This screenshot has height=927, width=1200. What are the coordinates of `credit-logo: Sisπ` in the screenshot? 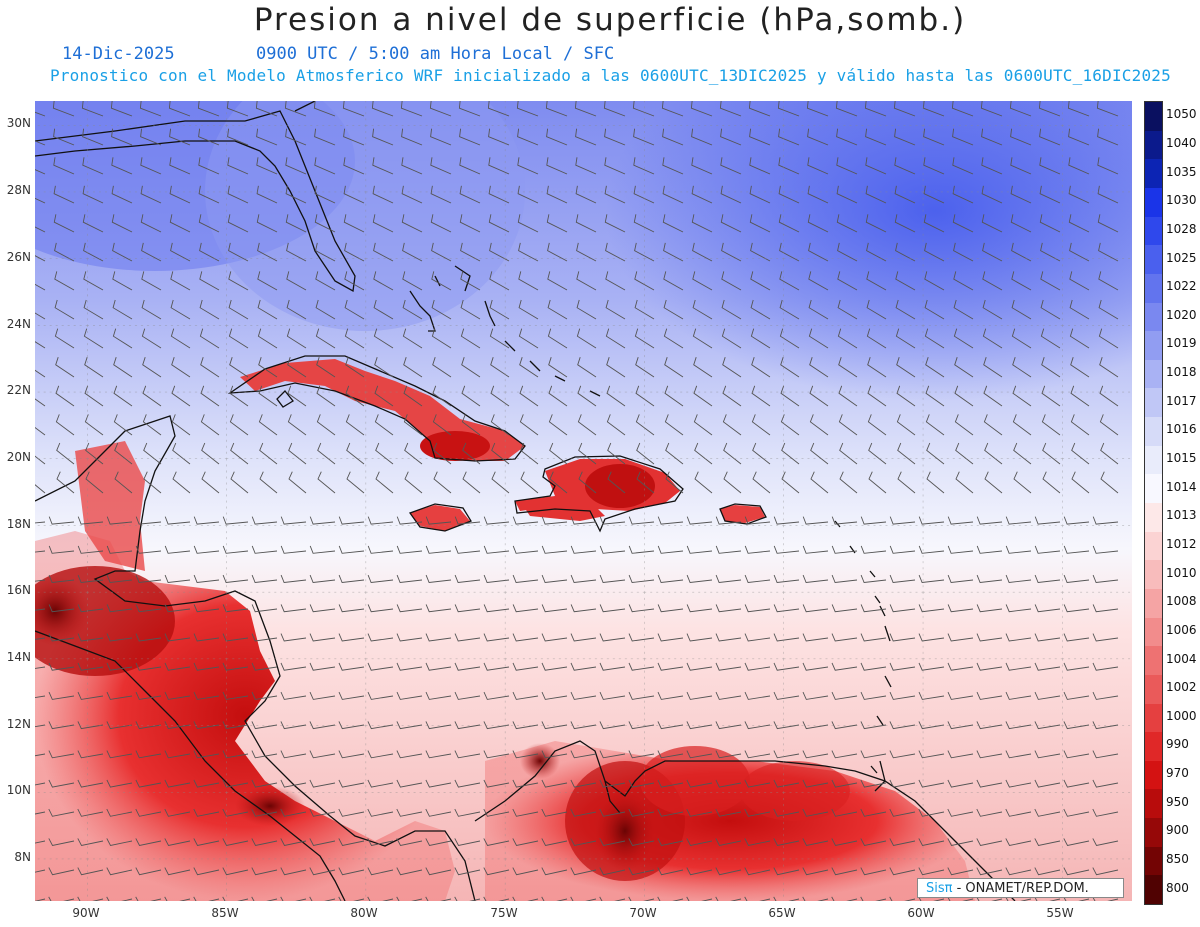 It's located at (939, 888).